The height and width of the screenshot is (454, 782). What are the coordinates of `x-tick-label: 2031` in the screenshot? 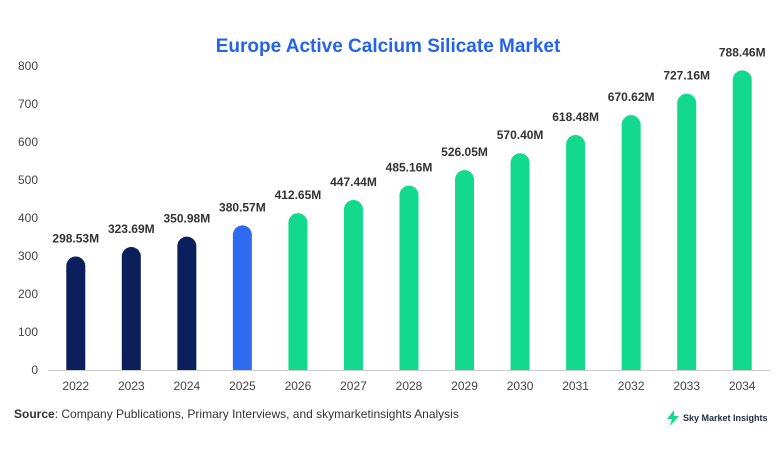 It's located at (575, 386).